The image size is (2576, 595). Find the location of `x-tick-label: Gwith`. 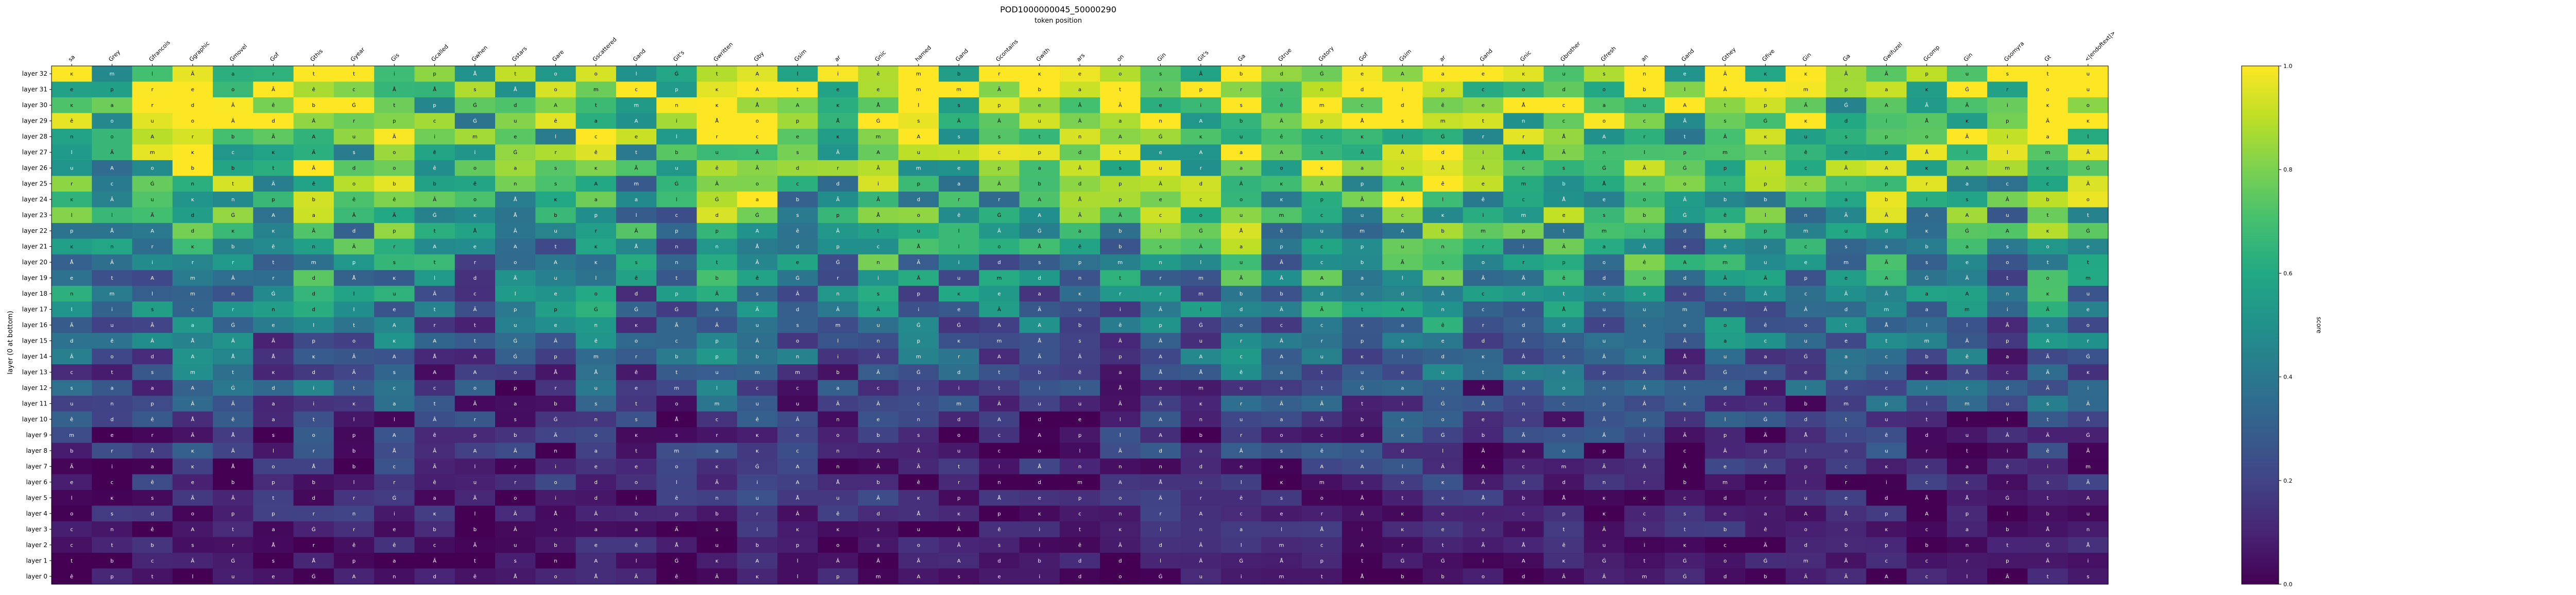

x-tick-label: Gwith is located at coordinates (1043, 54).